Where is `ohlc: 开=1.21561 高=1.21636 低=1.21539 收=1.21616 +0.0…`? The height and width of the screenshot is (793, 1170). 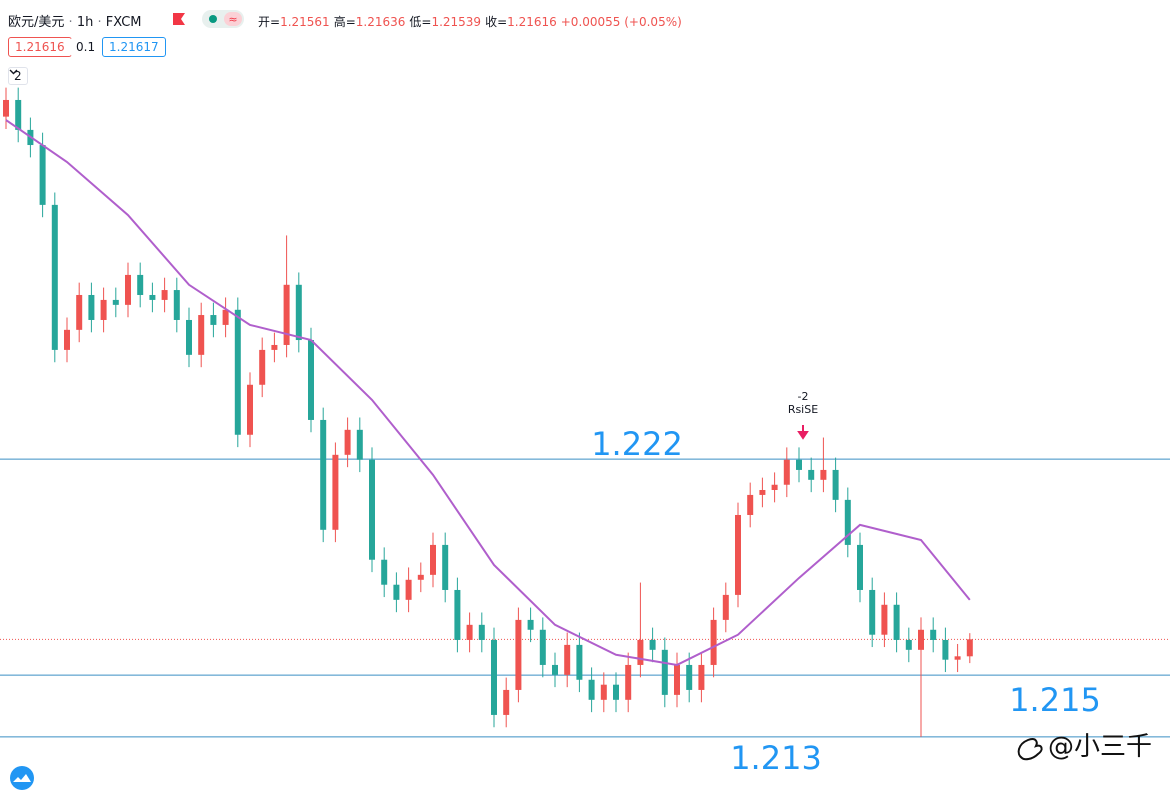 ohlc: 开=1.21561 高=1.21636 低=1.21539 收=1.21616 +0.0… is located at coordinates (470, 21).